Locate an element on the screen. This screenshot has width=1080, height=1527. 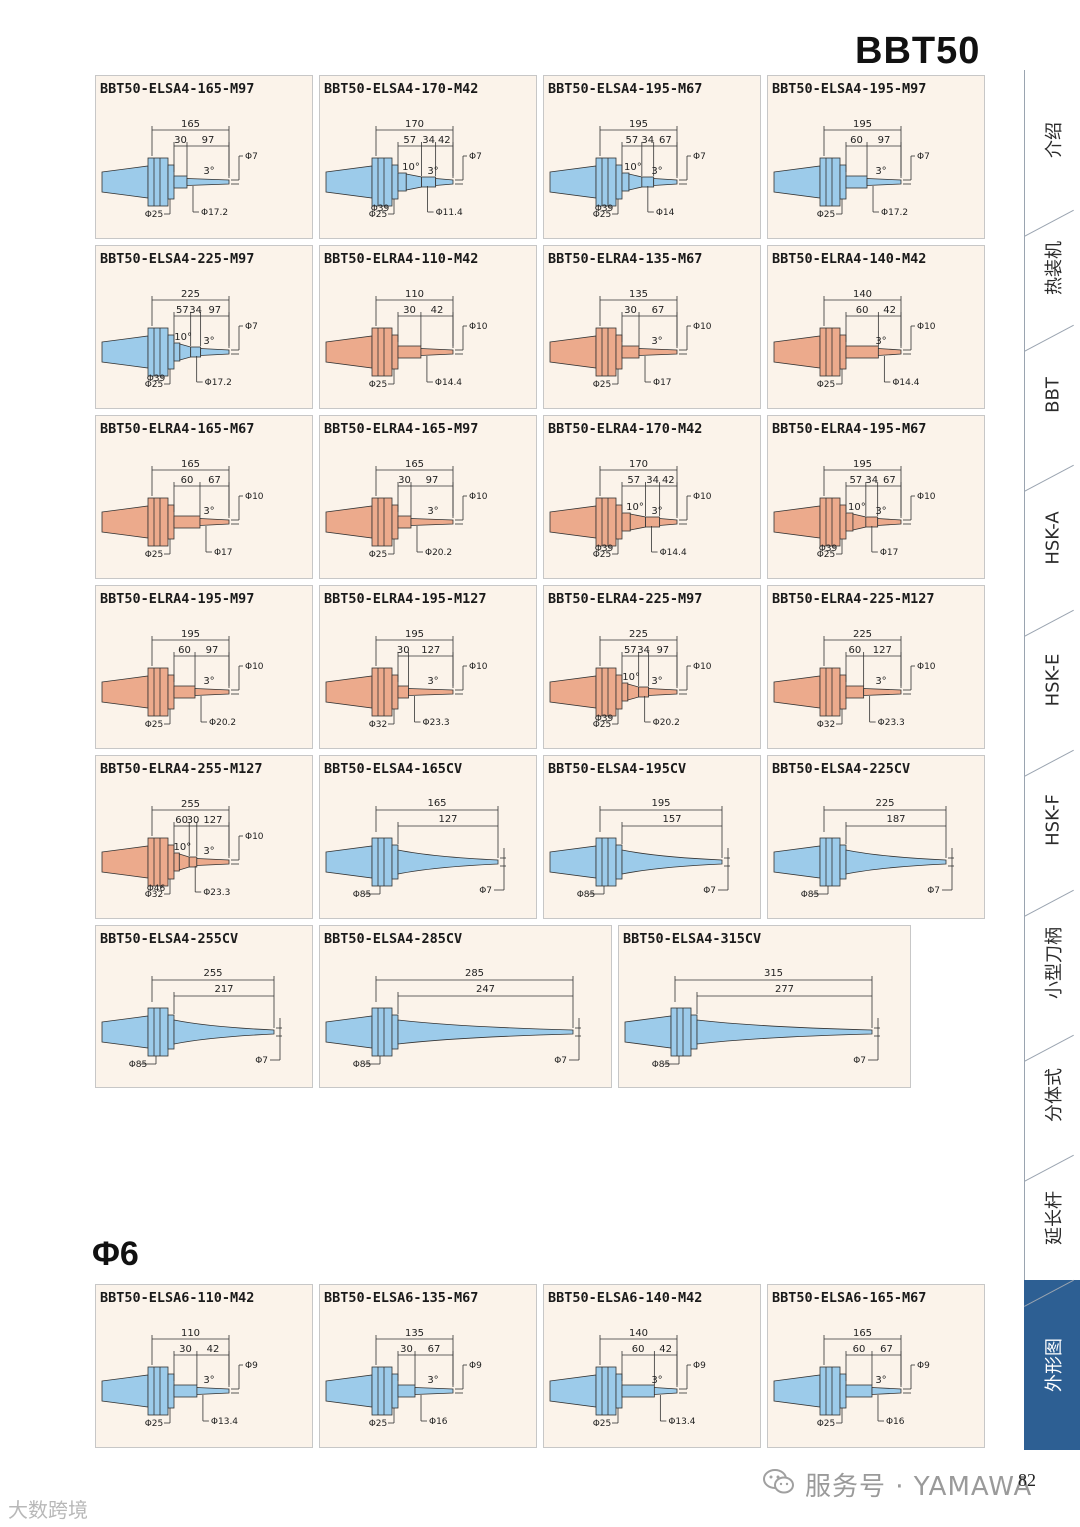
side-tab: 热装机 is located at coordinates (1052, 267).